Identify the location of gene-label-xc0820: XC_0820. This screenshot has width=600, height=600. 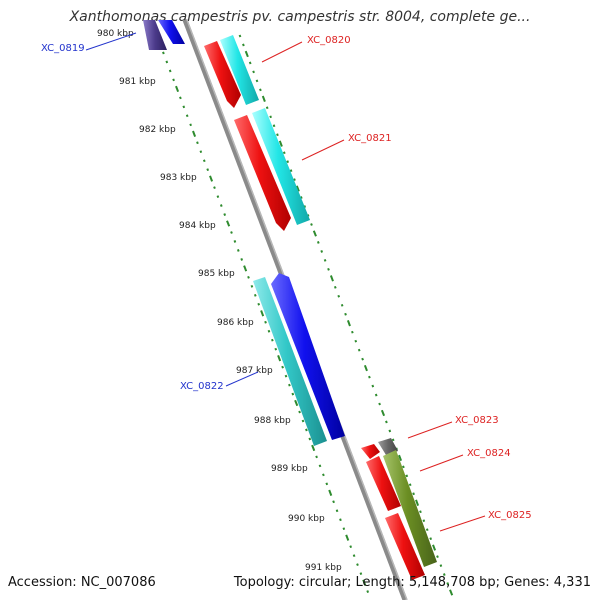
(329, 40).